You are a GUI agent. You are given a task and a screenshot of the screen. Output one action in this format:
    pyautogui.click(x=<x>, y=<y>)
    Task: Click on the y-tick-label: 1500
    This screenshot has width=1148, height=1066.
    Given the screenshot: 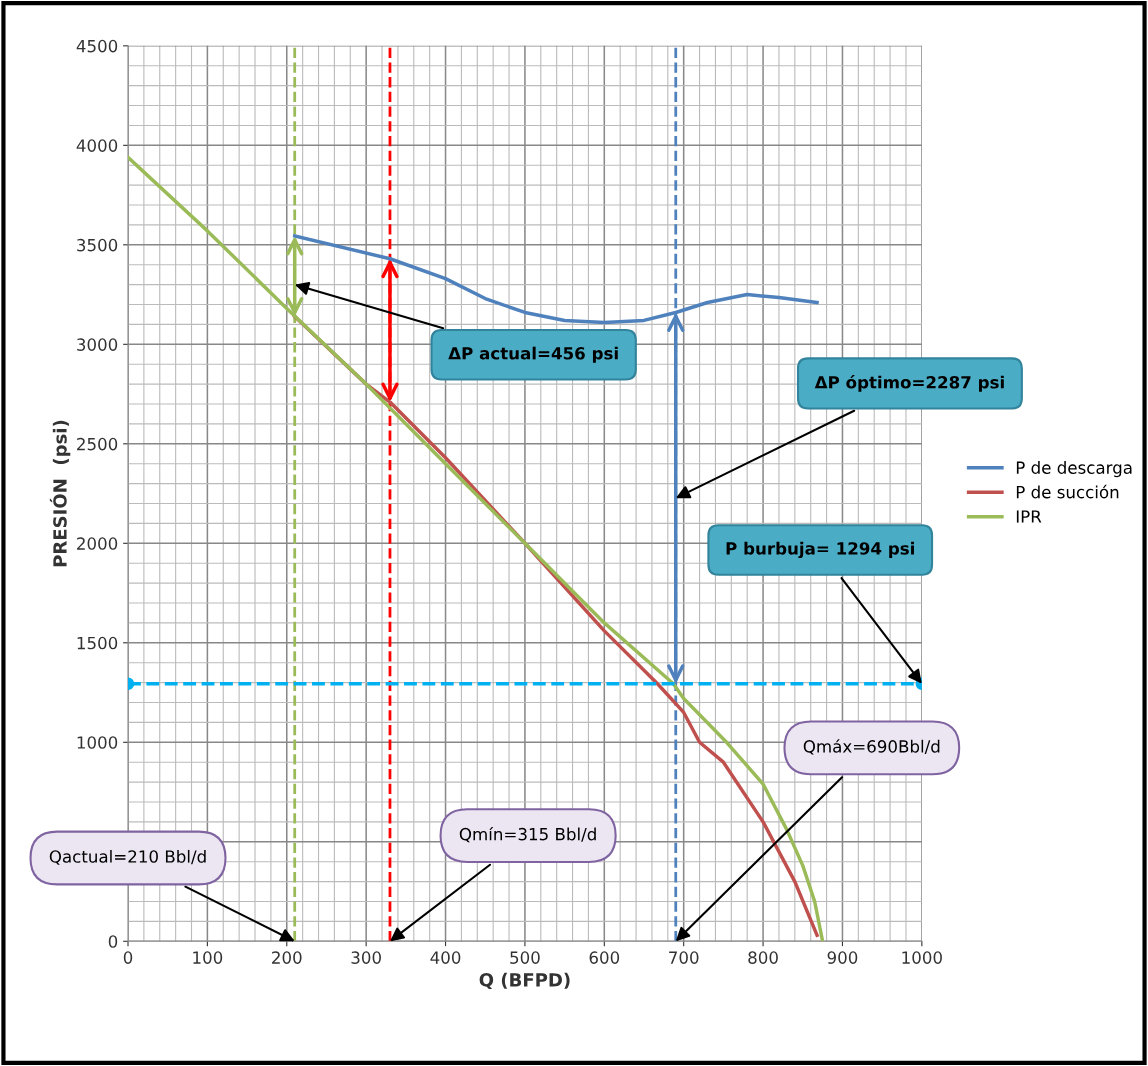 What is the action you would take?
    pyautogui.click(x=97, y=643)
    